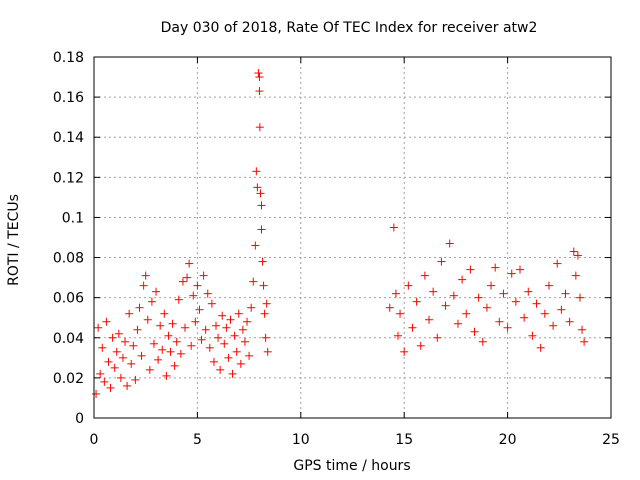 Image resolution: width=640 pixels, height=480 pixels. Describe the element at coordinates (351, 466) in the screenshot. I see `x-axis-label: GPS time / hours` at that location.